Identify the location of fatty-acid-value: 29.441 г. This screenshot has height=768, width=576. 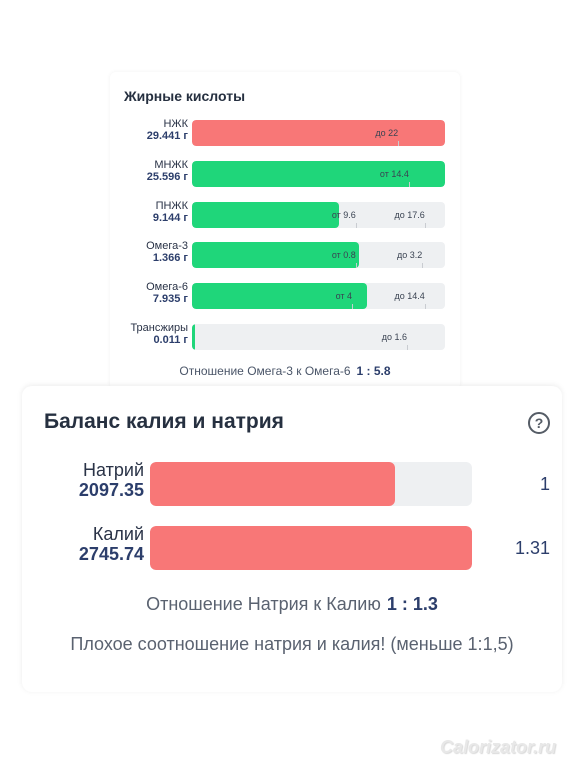
(167, 136).